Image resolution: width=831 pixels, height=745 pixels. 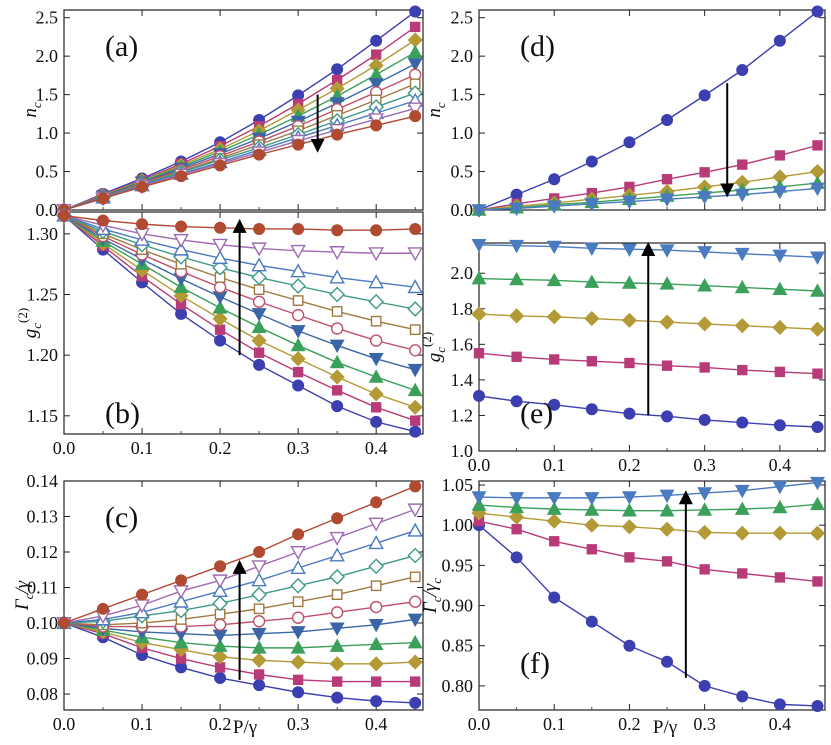 I want to click on y-tick-label: 2.5, so click(x=462, y=18).